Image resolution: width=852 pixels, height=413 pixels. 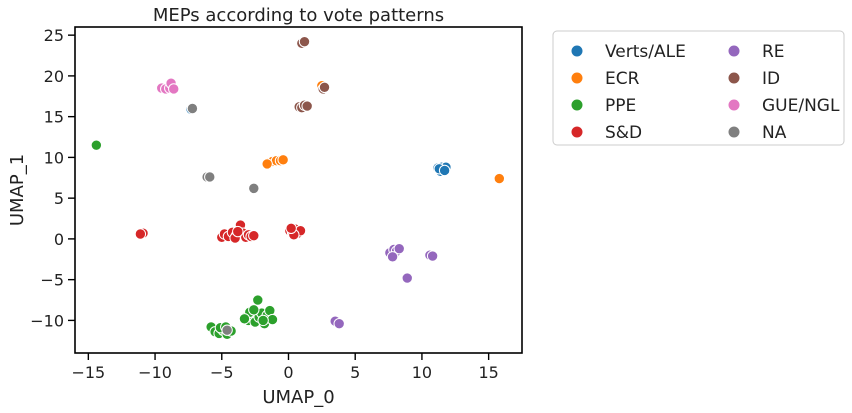 What do you see at coordinates (298, 15) in the screenshot?
I see `chart-title: MEPs according to vote patterns` at bounding box center [298, 15].